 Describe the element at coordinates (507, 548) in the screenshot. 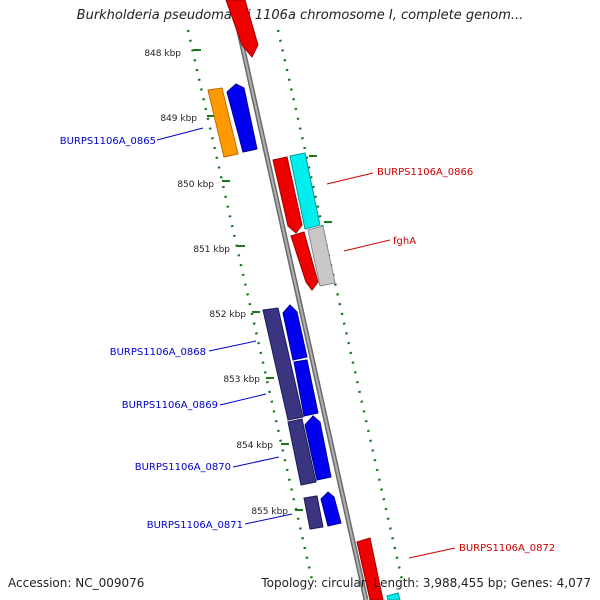

I see `gene-label: BURPS1106A_0872` at that location.